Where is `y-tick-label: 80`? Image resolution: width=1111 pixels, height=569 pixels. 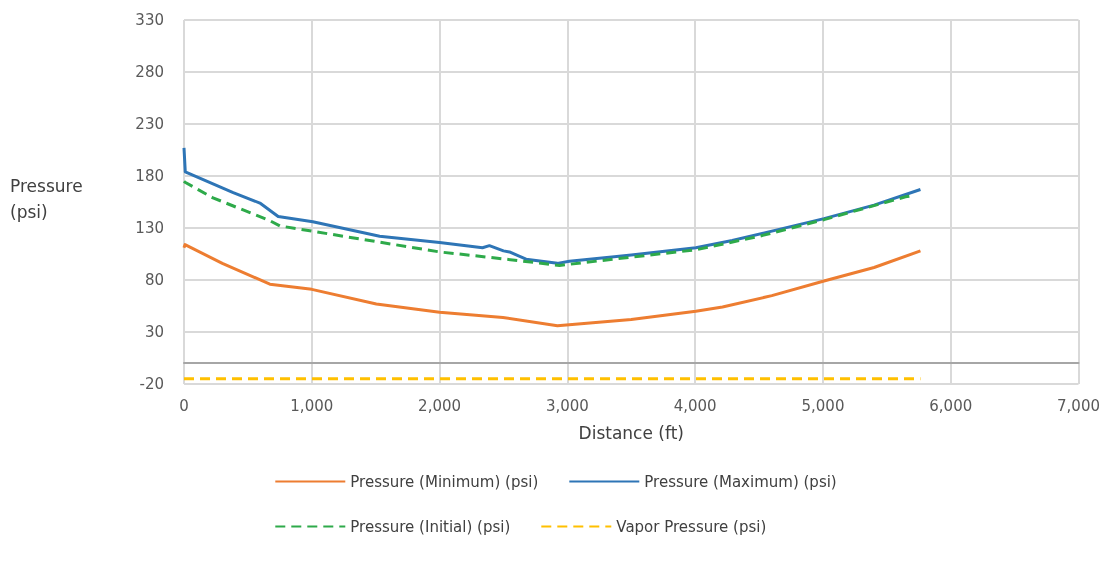 y-tick-label: 80 is located at coordinates (154, 280).